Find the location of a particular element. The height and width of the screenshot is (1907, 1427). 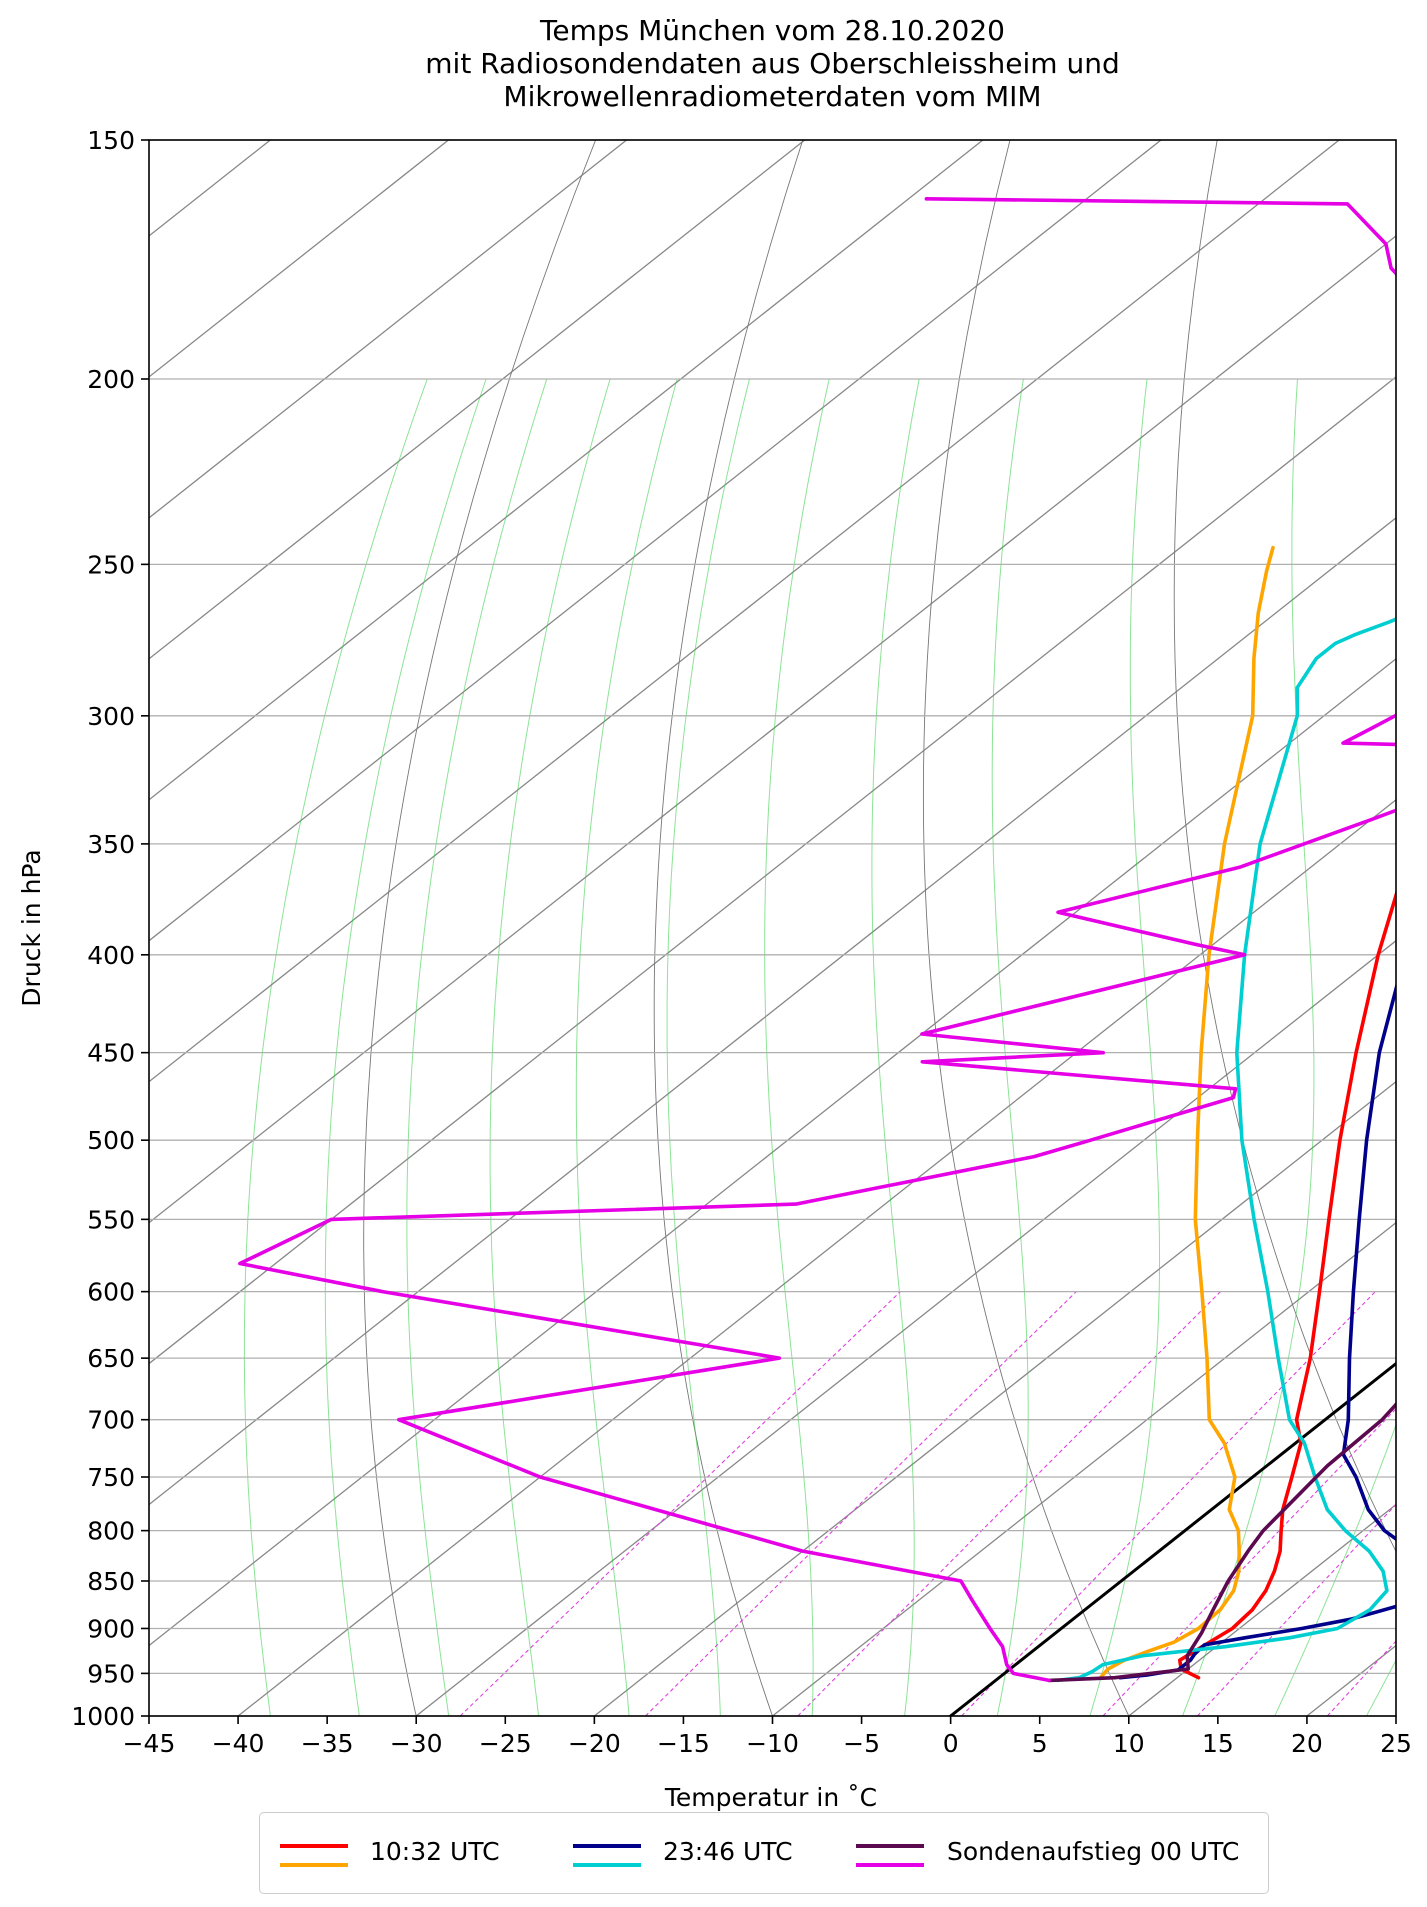

x-tick-label: 10 is located at coordinates (1129, 1743).